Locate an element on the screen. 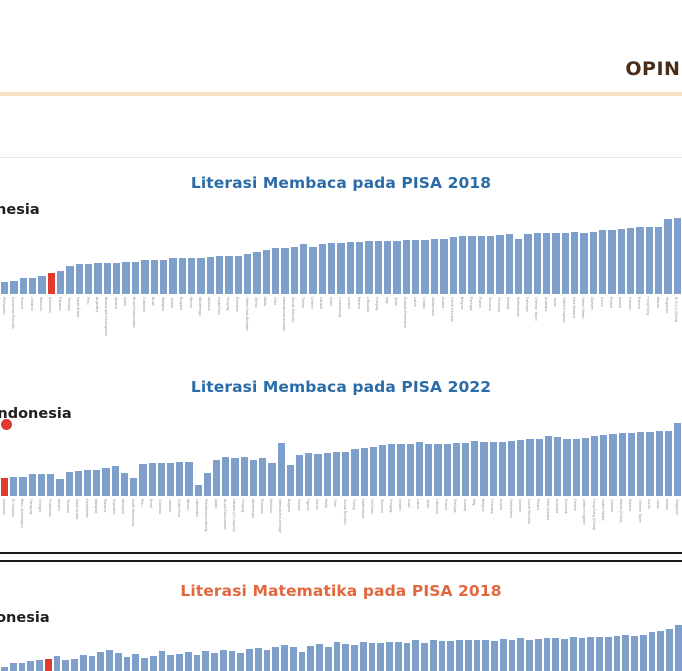 The image size is (682, 671). x-tick: Peru is located at coordinates (88, 325).